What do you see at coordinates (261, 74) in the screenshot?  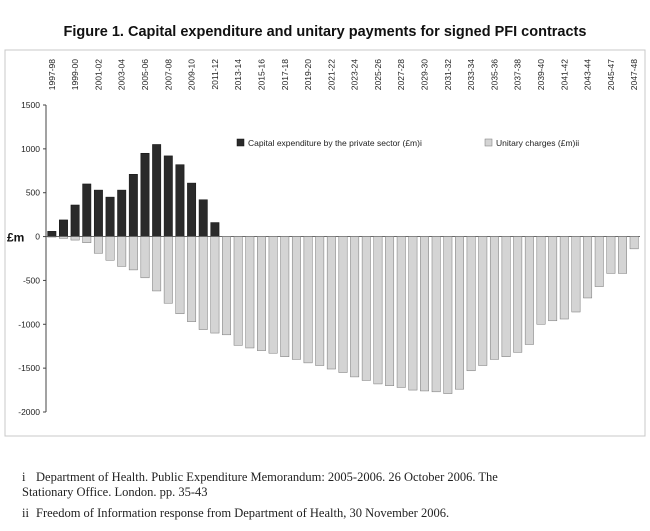 I see `x-tick-label: 2015-16` at bounding box center [261, 74].